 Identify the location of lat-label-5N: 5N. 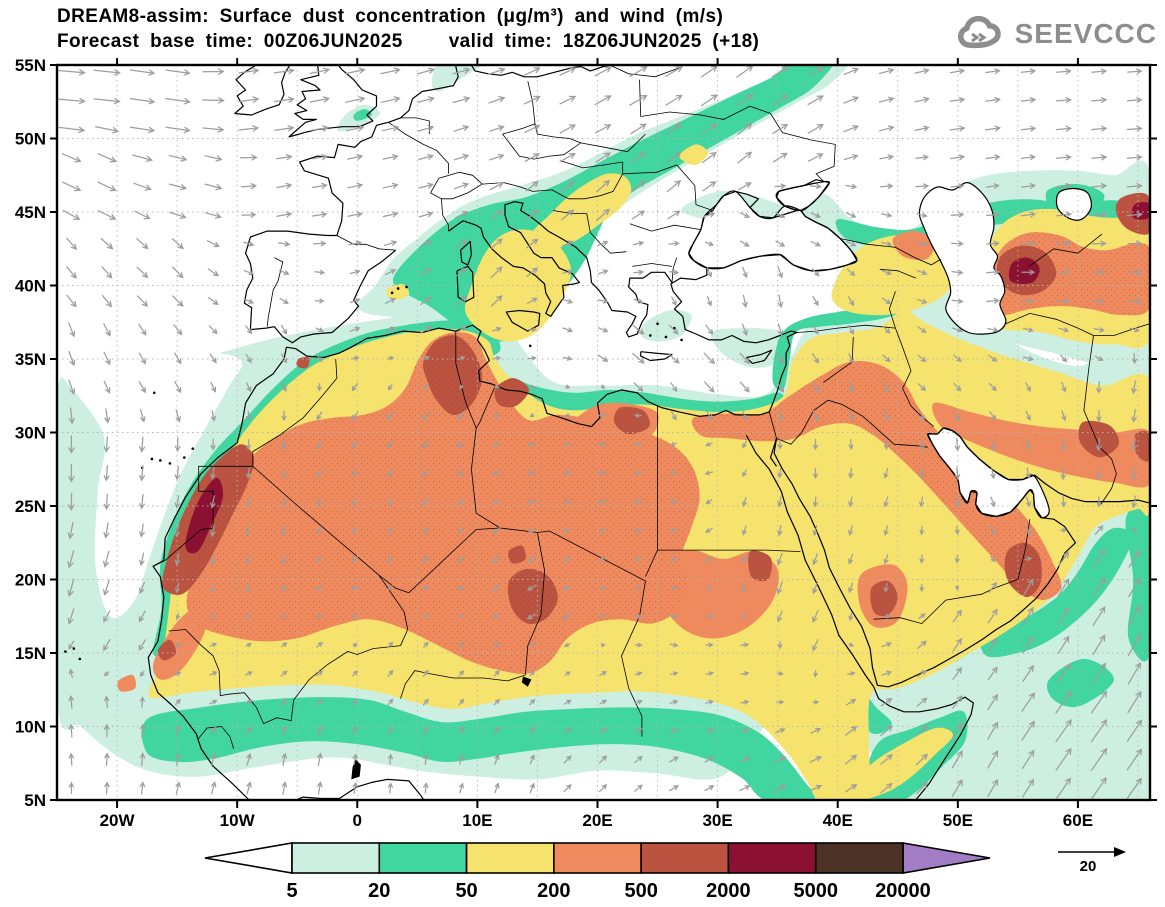
(35, 800).